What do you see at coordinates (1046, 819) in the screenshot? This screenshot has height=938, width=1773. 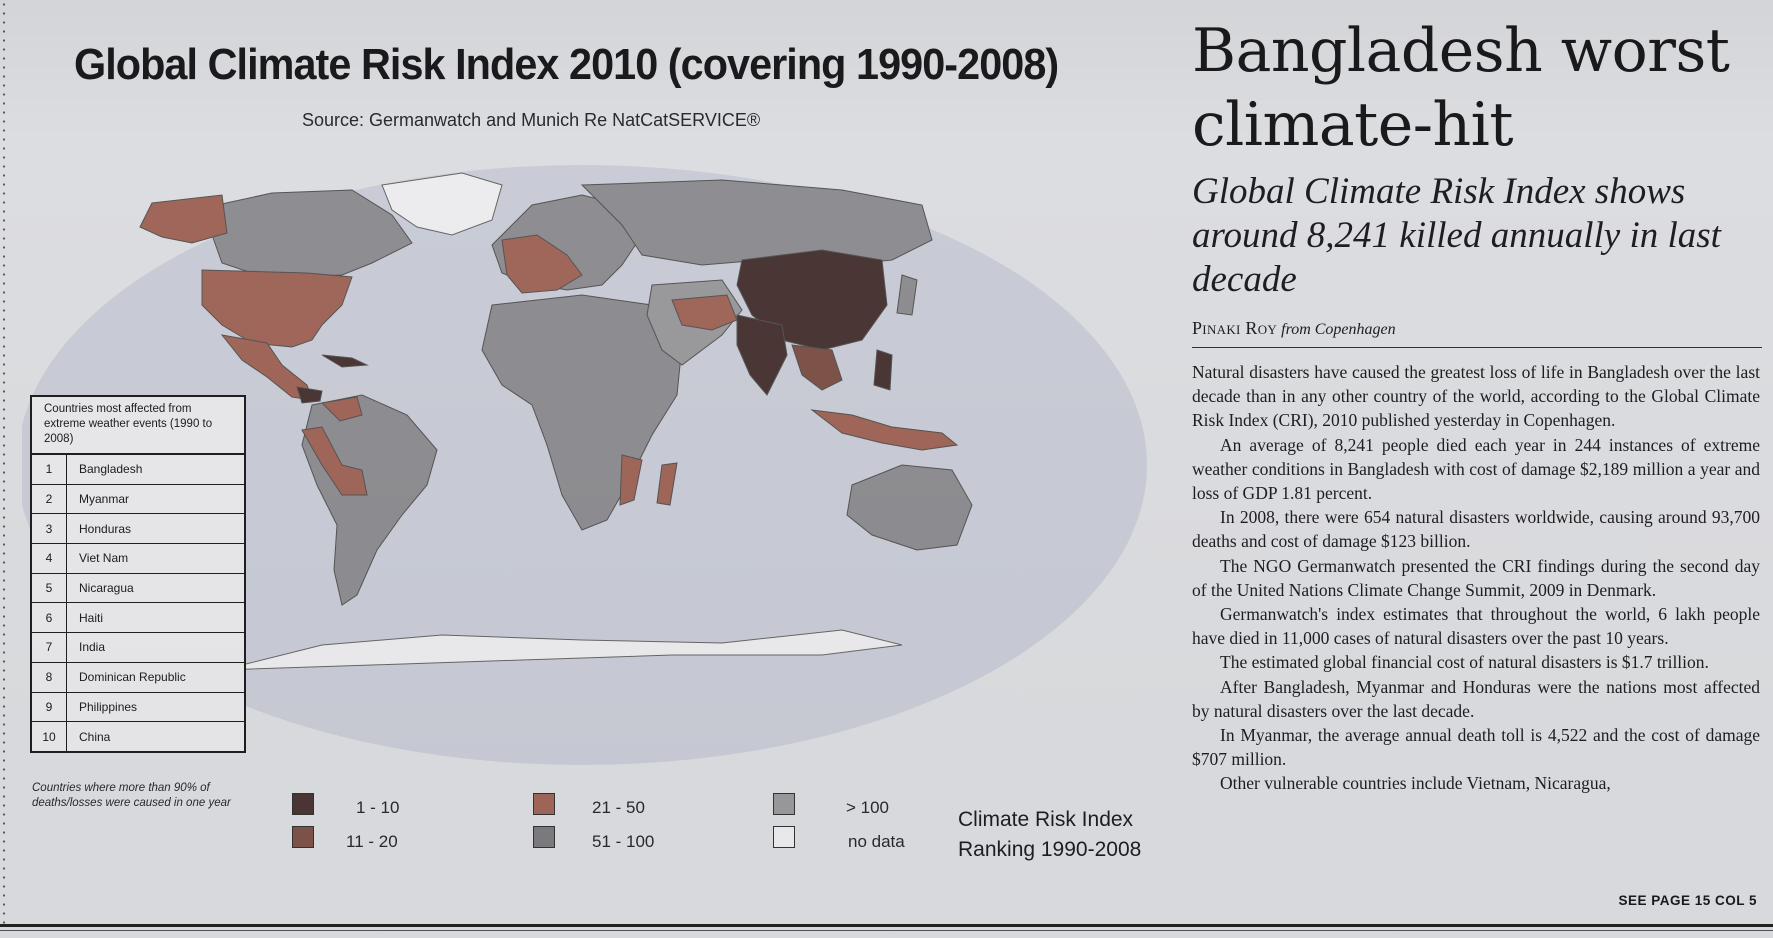 I see `legend-title-line1: Climate Risk Index` at bounding box center [1046, 819].